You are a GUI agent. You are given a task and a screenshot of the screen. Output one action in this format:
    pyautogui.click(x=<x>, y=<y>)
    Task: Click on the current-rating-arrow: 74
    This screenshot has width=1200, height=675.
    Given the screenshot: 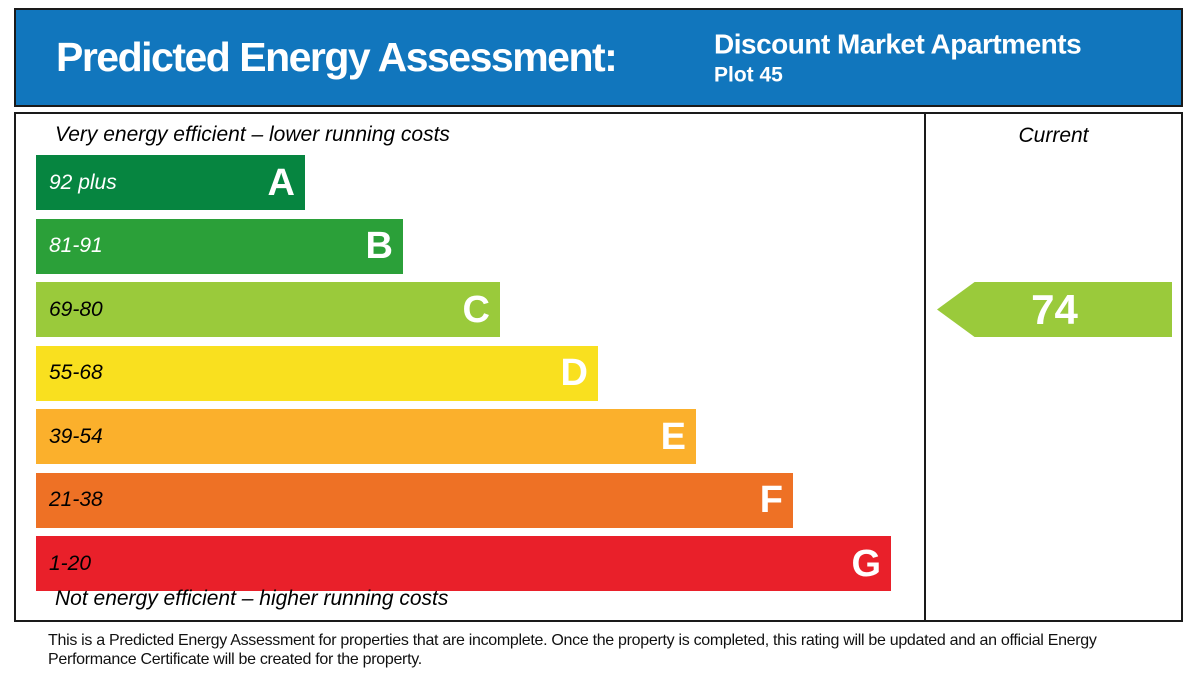 What is the action you would take?
    pyautogui.click(x=1054, y=309)
    